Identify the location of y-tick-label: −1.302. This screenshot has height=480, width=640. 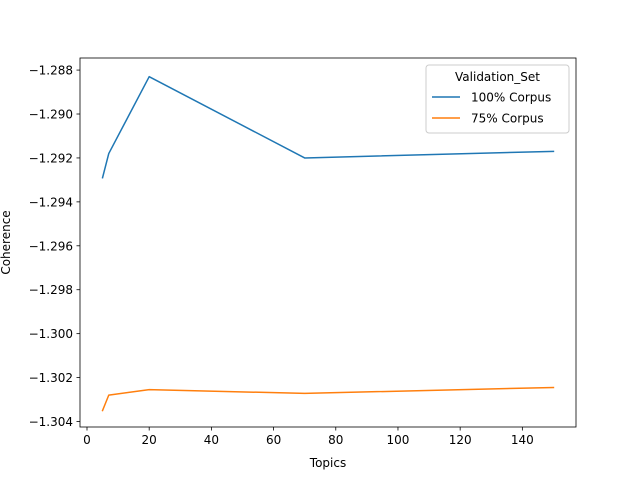
(51, 378).